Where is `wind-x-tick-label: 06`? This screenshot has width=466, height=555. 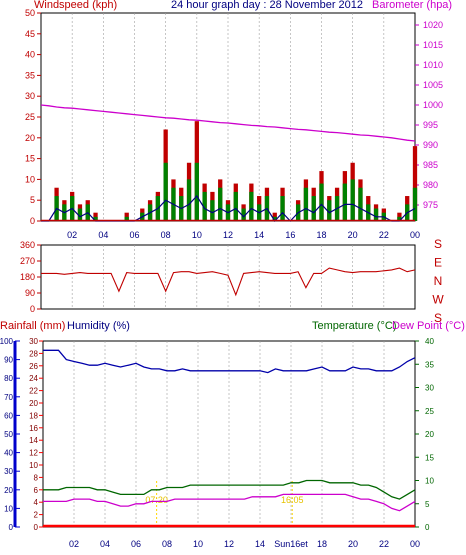 wind-x-tick-label: 06 is located at coordinates (134, 235).